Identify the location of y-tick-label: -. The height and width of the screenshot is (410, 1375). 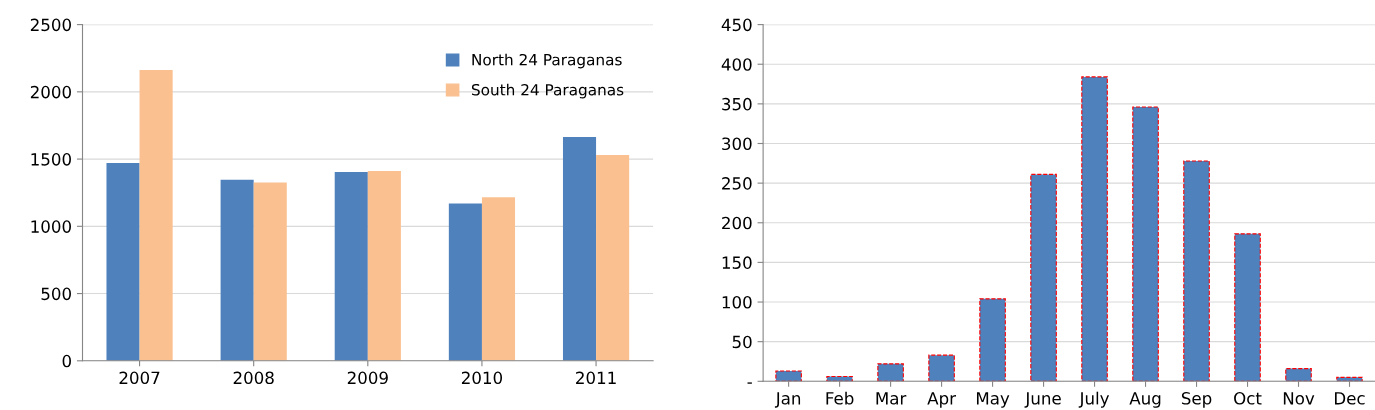
(749, 383).